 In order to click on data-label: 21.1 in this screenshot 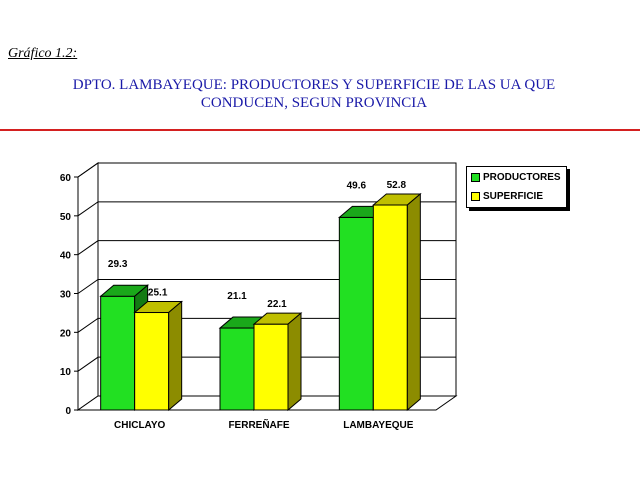, I will do `click(237, 296)`.